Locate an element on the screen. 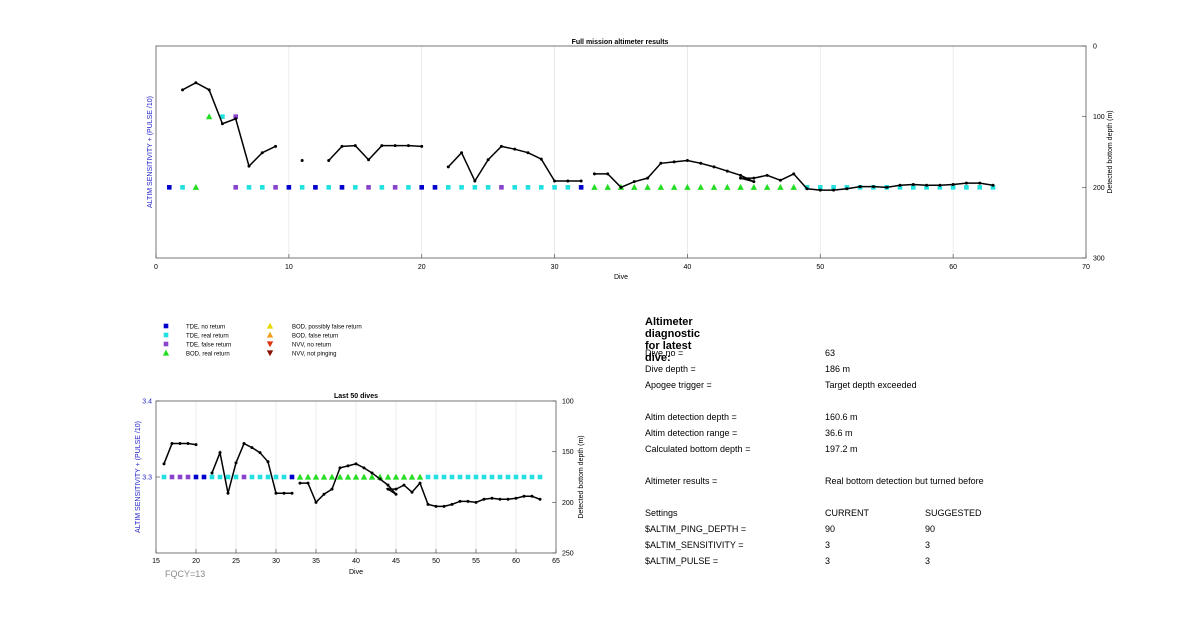  apogee-trigger-label: Apogee trigger = is located at coordinates (678, 385).